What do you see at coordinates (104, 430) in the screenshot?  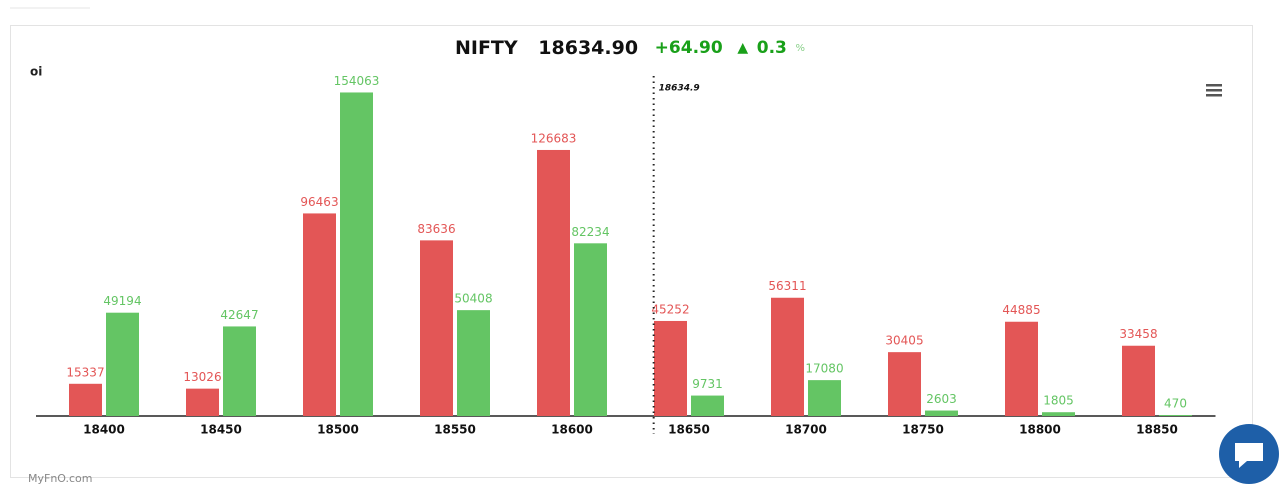 I see `x-tick-label: 18400` at bounding box center [104, 430].